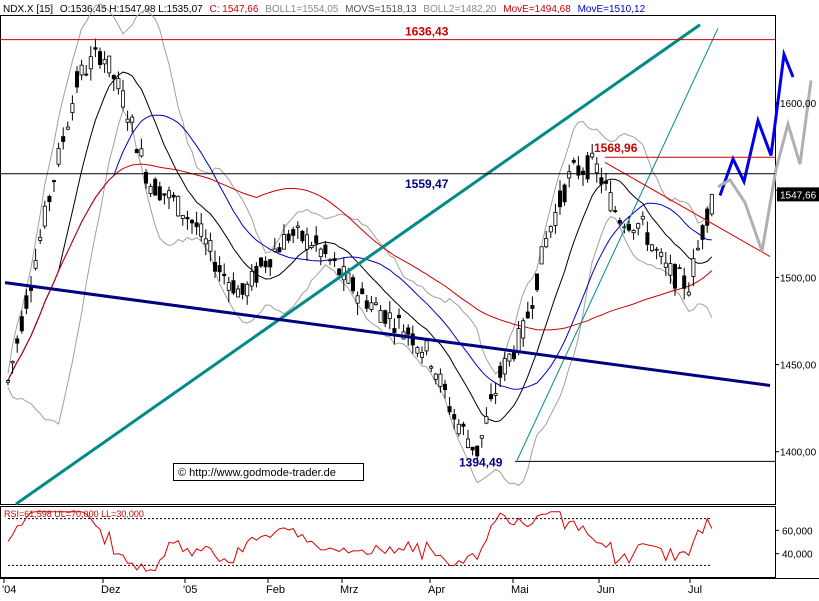 The image size is (819, 601). Describe the element at coordinates (798, 195) in the screenshot. I see `last-price-label: 1547,66` at that location.